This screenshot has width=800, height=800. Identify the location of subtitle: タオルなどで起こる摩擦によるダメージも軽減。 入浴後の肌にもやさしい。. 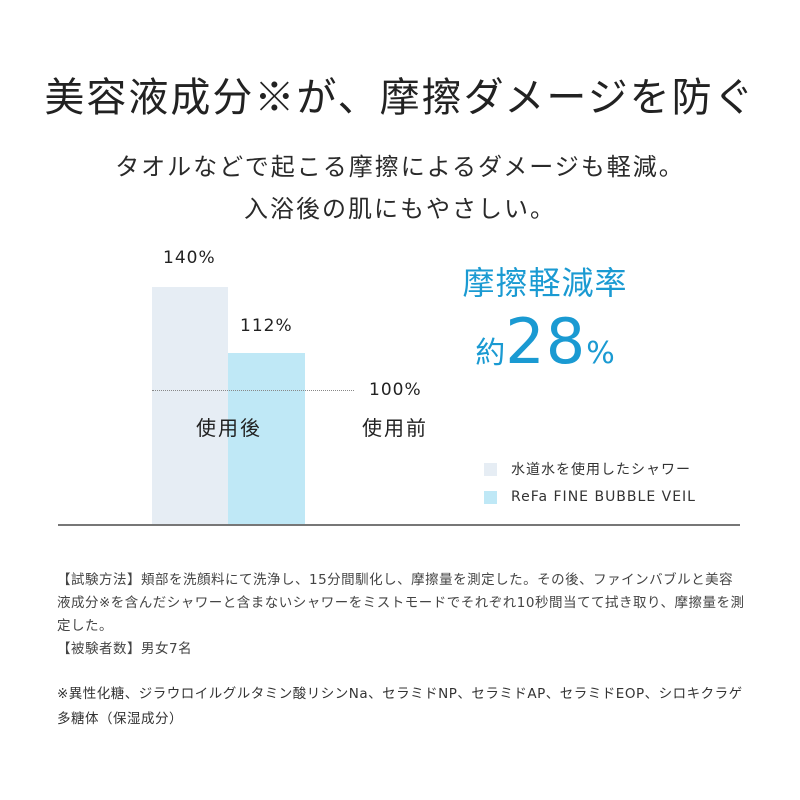
(400, 188).